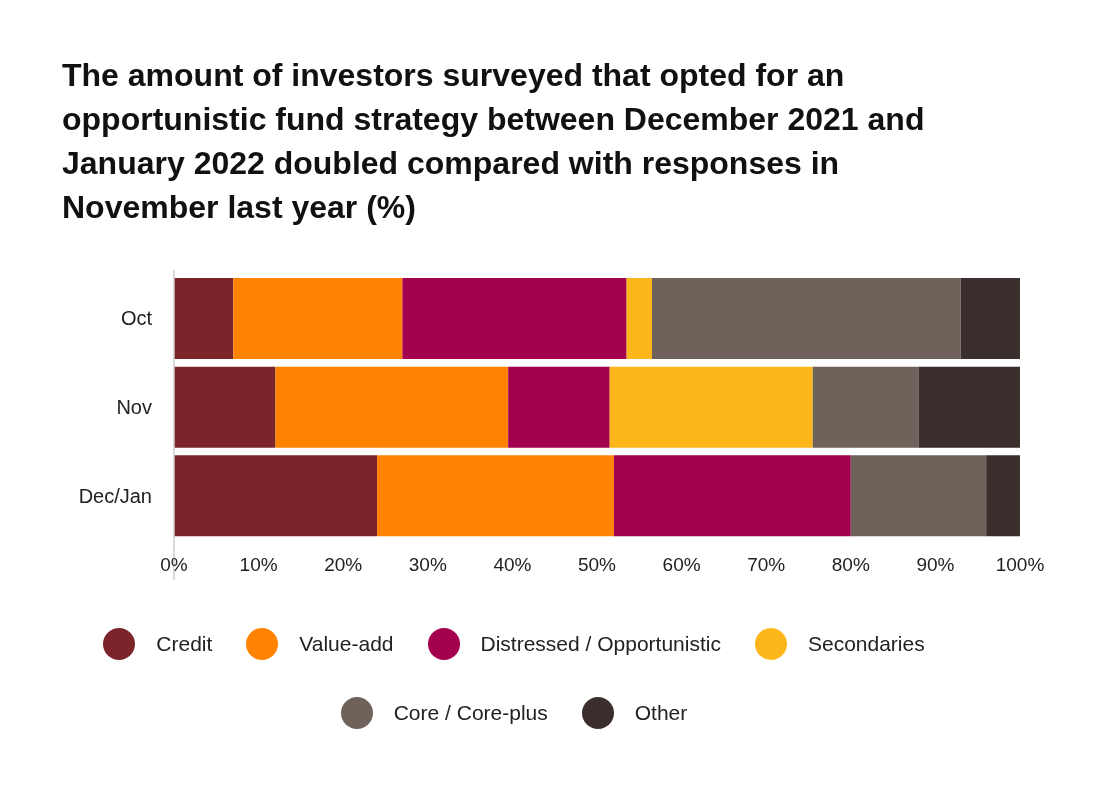  What do you see at coordinates (597, 565) in the screenshot?
I see `x-tick-label: 50%` at bounding box center [597, 565].